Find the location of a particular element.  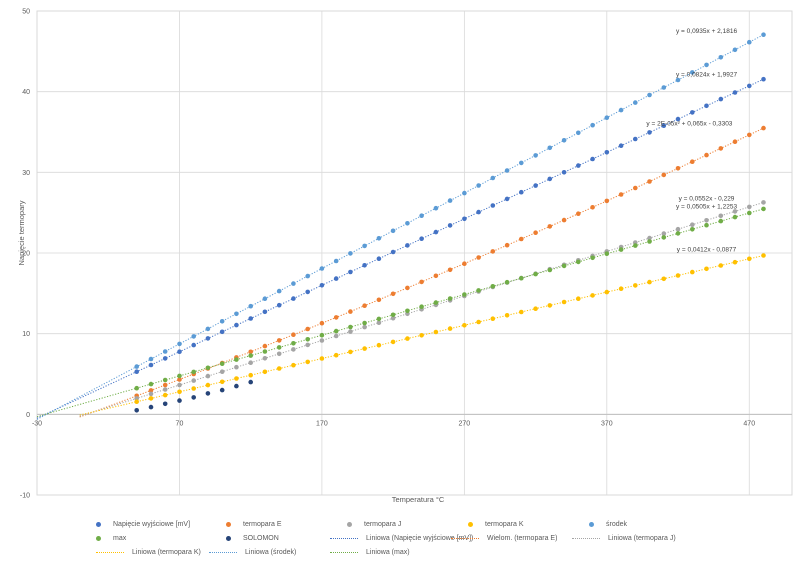

x-tick-label: 470 is located at coordinates (749, 423).